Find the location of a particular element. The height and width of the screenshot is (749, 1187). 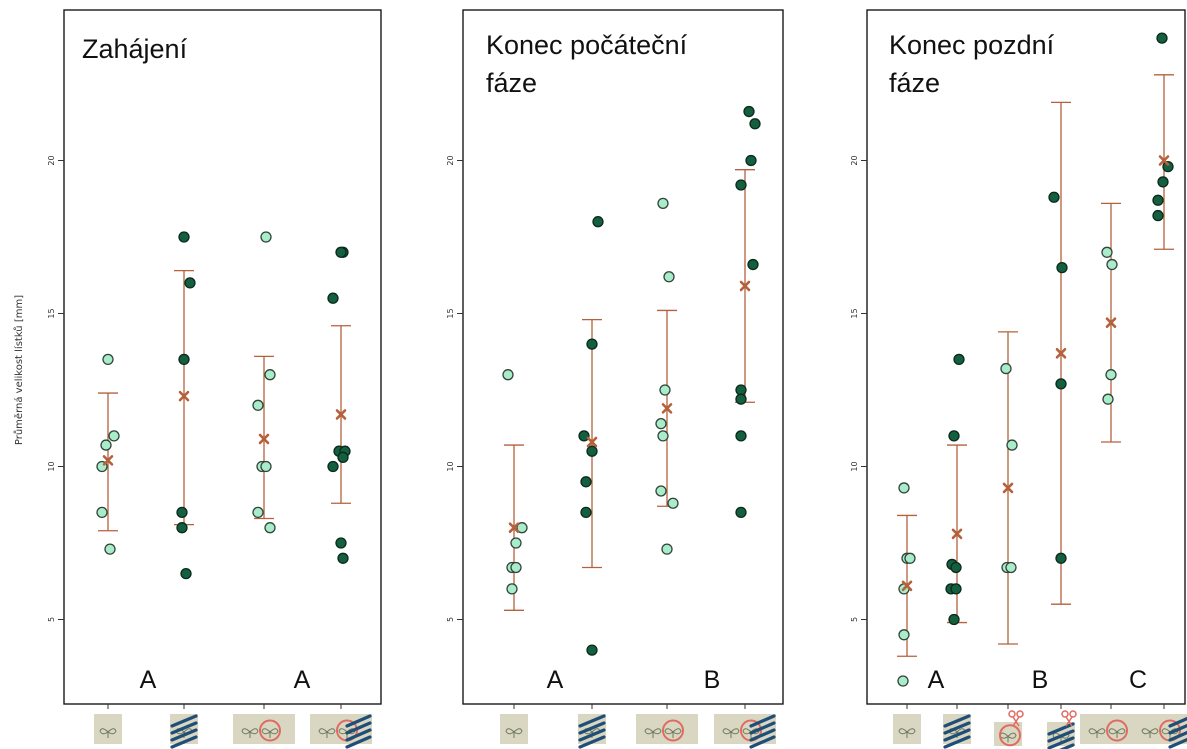

significance-letter: B is located at coordinates (1040, 680).